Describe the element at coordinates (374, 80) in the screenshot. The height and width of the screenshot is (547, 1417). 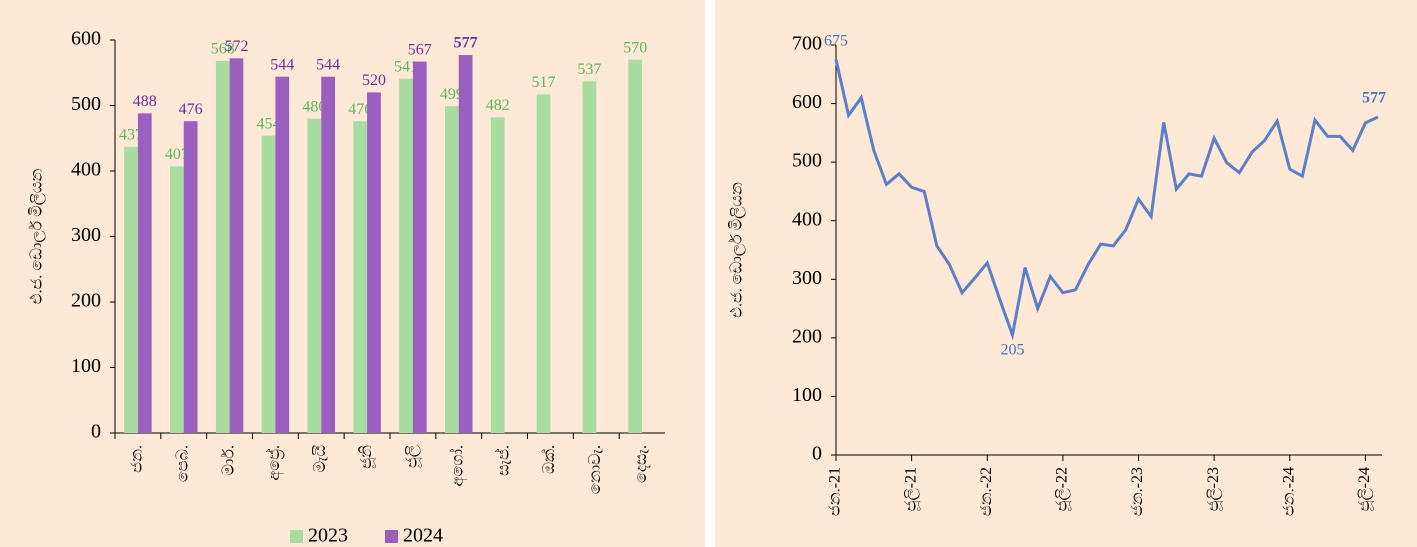
I see `data-label: 520` at that location.